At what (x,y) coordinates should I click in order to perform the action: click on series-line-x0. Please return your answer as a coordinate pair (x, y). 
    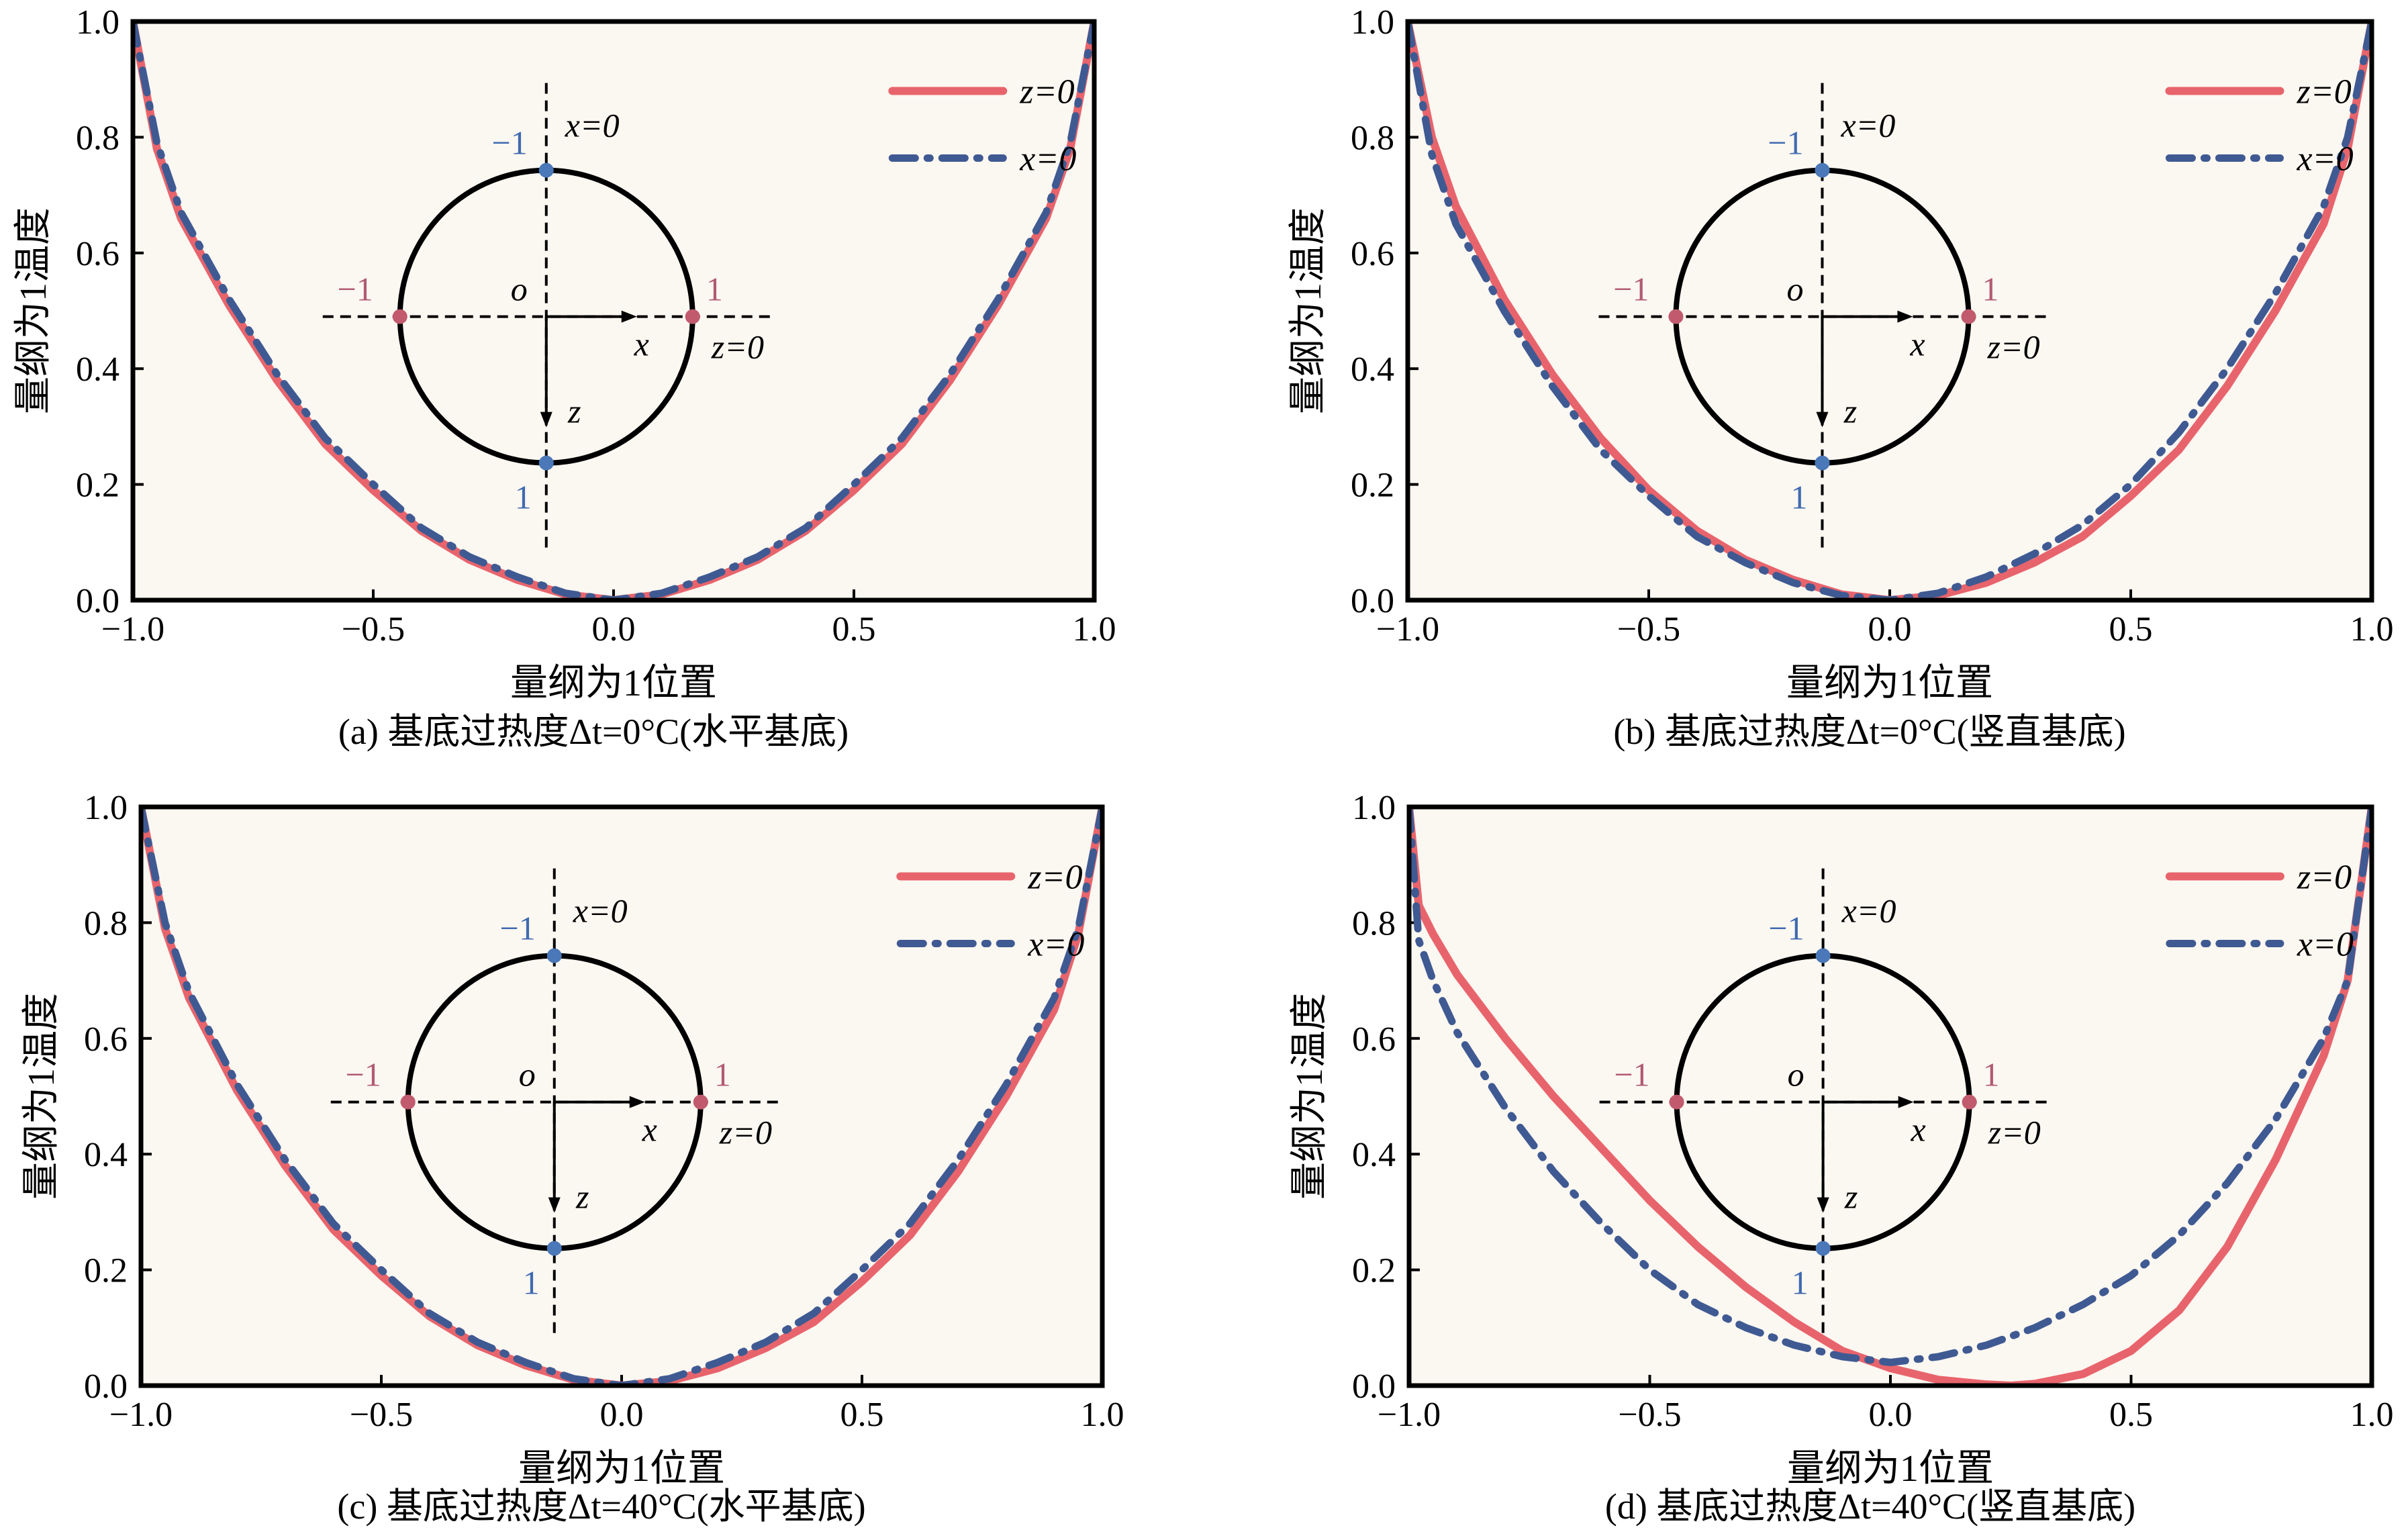
    Looking at the image, I should click on (1890, 1086).